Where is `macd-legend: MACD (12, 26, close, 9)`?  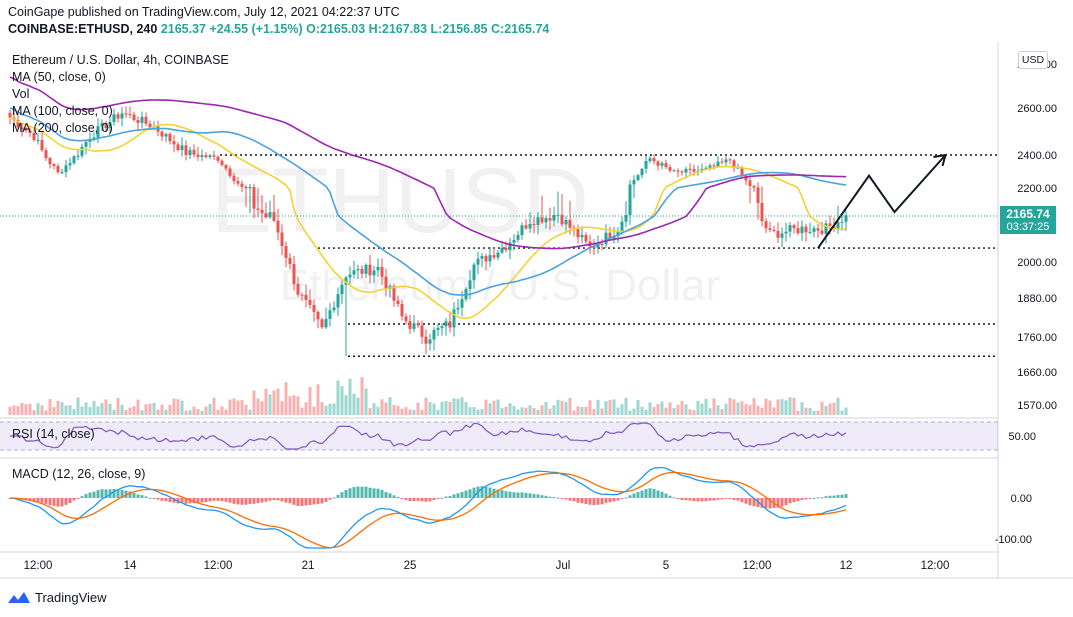
macd-legend: MACD (12, 26, close, 9) is located at coordinates (78, 474).